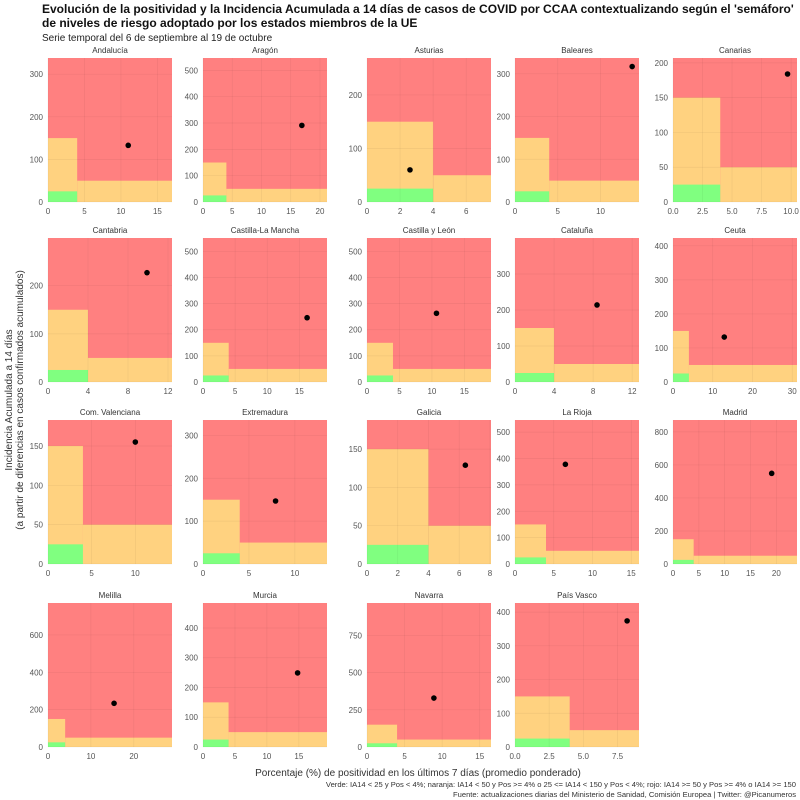  Describe the element at coordinates (9, 399) in the screenshot. I see `y-axis-title-line1: Incidencia Acumulada a 14 días` at that location.